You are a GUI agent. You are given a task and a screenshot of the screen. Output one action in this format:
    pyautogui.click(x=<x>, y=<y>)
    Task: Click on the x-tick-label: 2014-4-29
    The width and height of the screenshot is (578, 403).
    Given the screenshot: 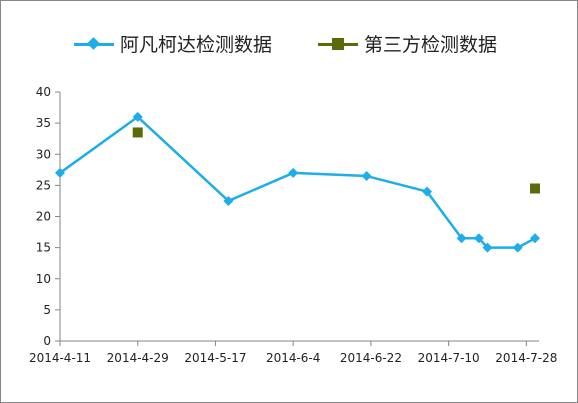 What is the action you would take?
    pyautogui.click(x=138, y=358)
    